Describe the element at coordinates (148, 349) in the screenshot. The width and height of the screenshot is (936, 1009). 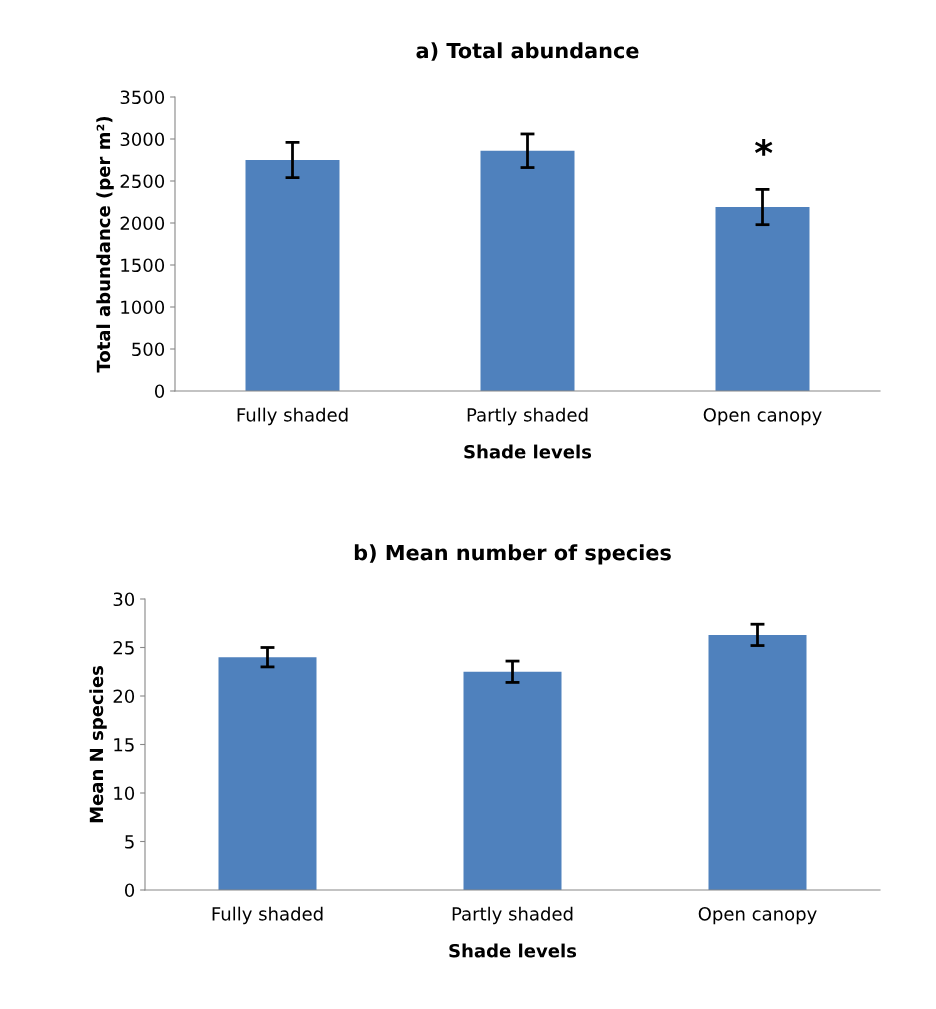
I see `y-tick-label: 500` at that location.